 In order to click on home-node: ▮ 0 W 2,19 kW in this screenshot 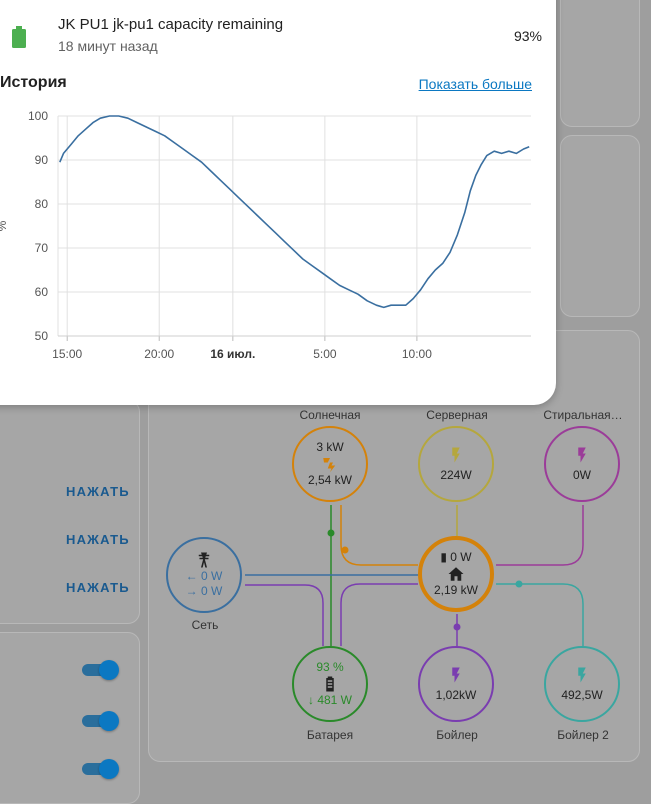, I will do `click(456, 574)`.